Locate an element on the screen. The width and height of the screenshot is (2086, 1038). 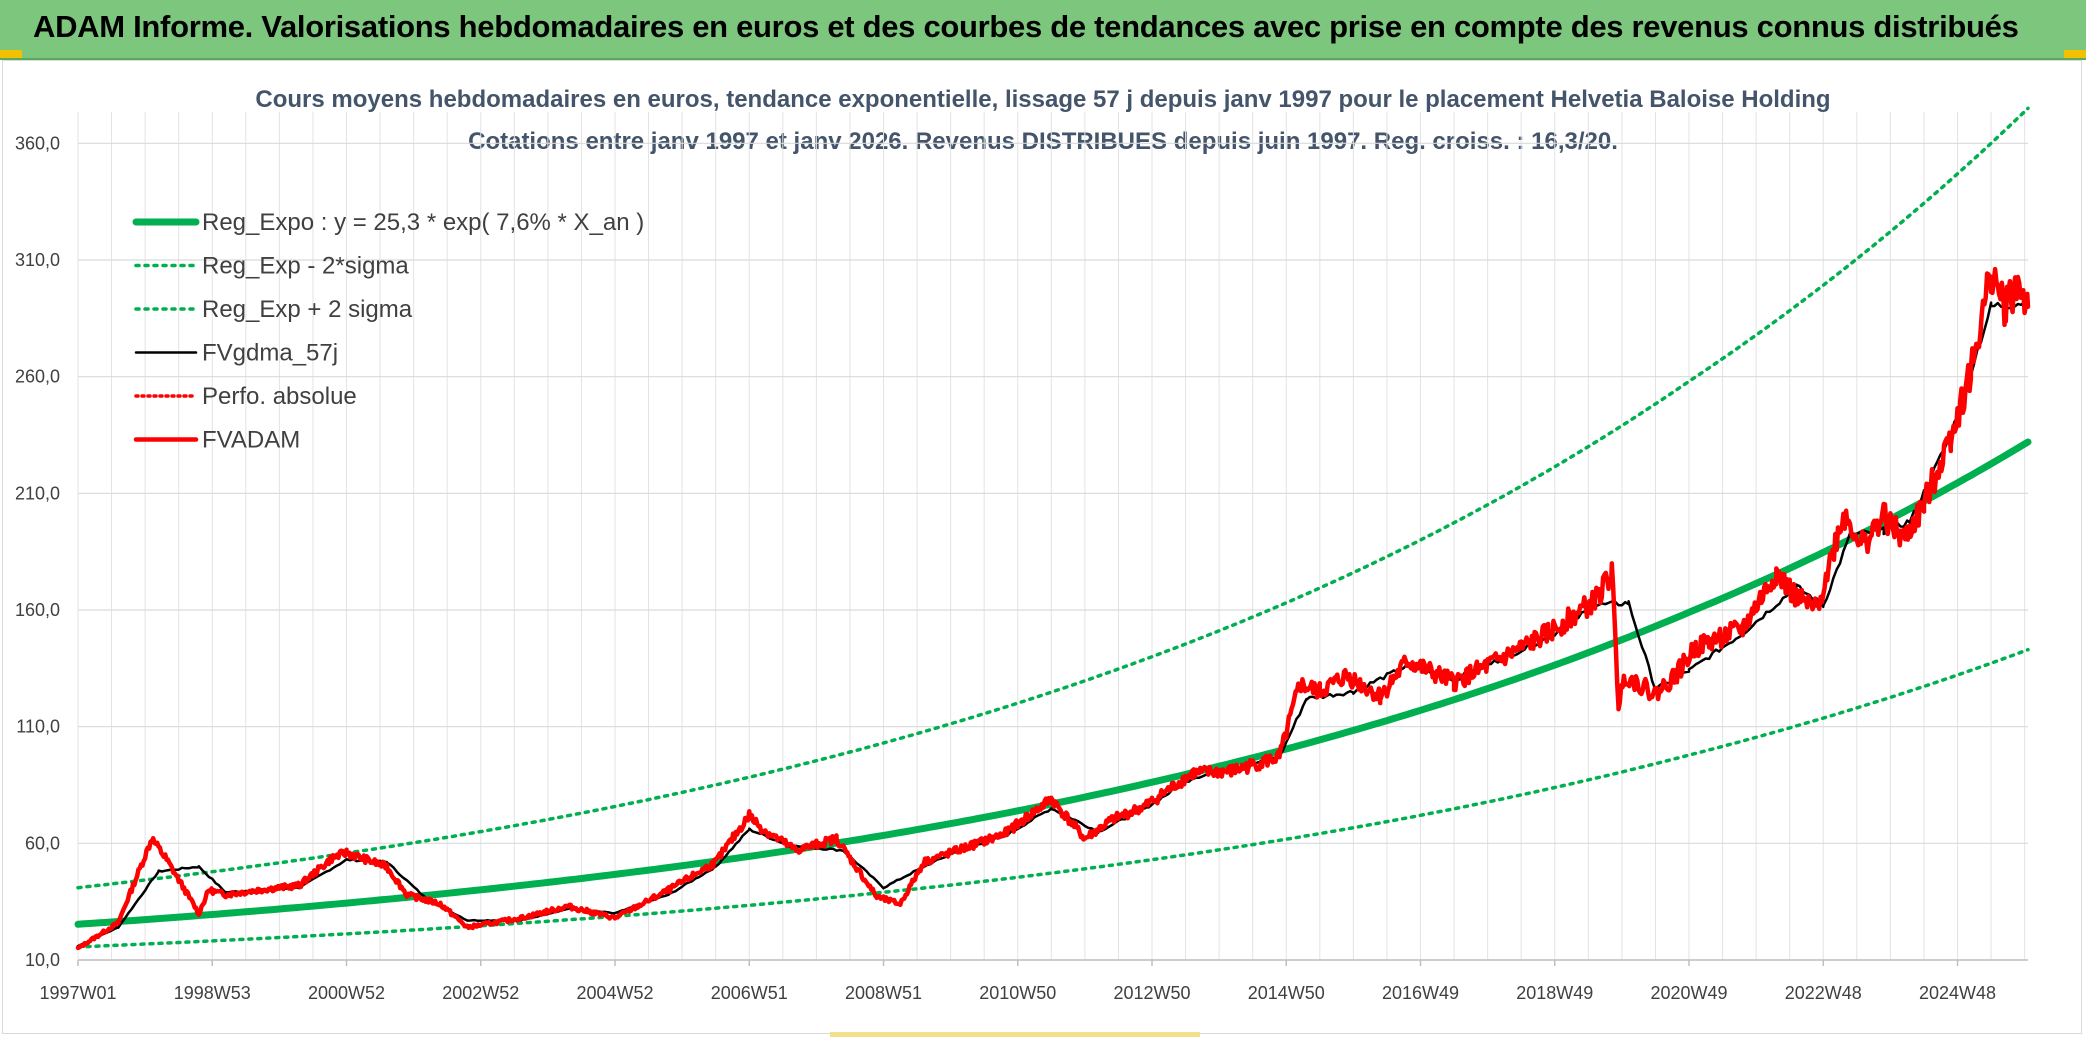
x-tick-label: 2000W52 is located at coordinates (346, 993).